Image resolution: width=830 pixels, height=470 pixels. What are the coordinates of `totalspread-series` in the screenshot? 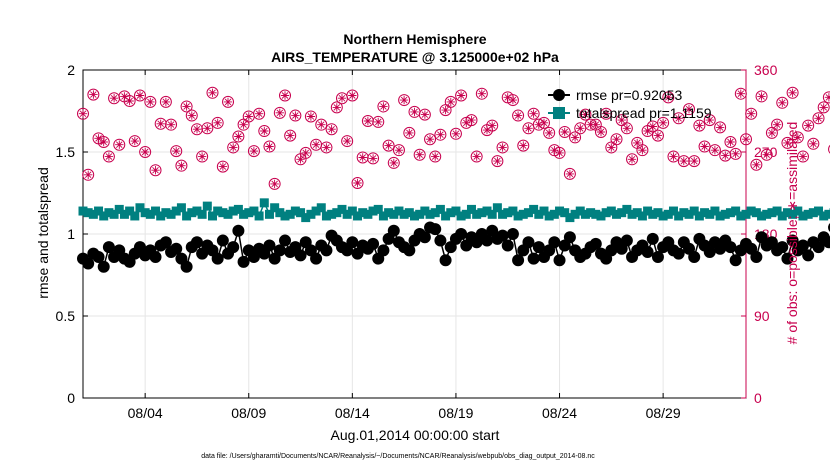 It's located at (454, 210).